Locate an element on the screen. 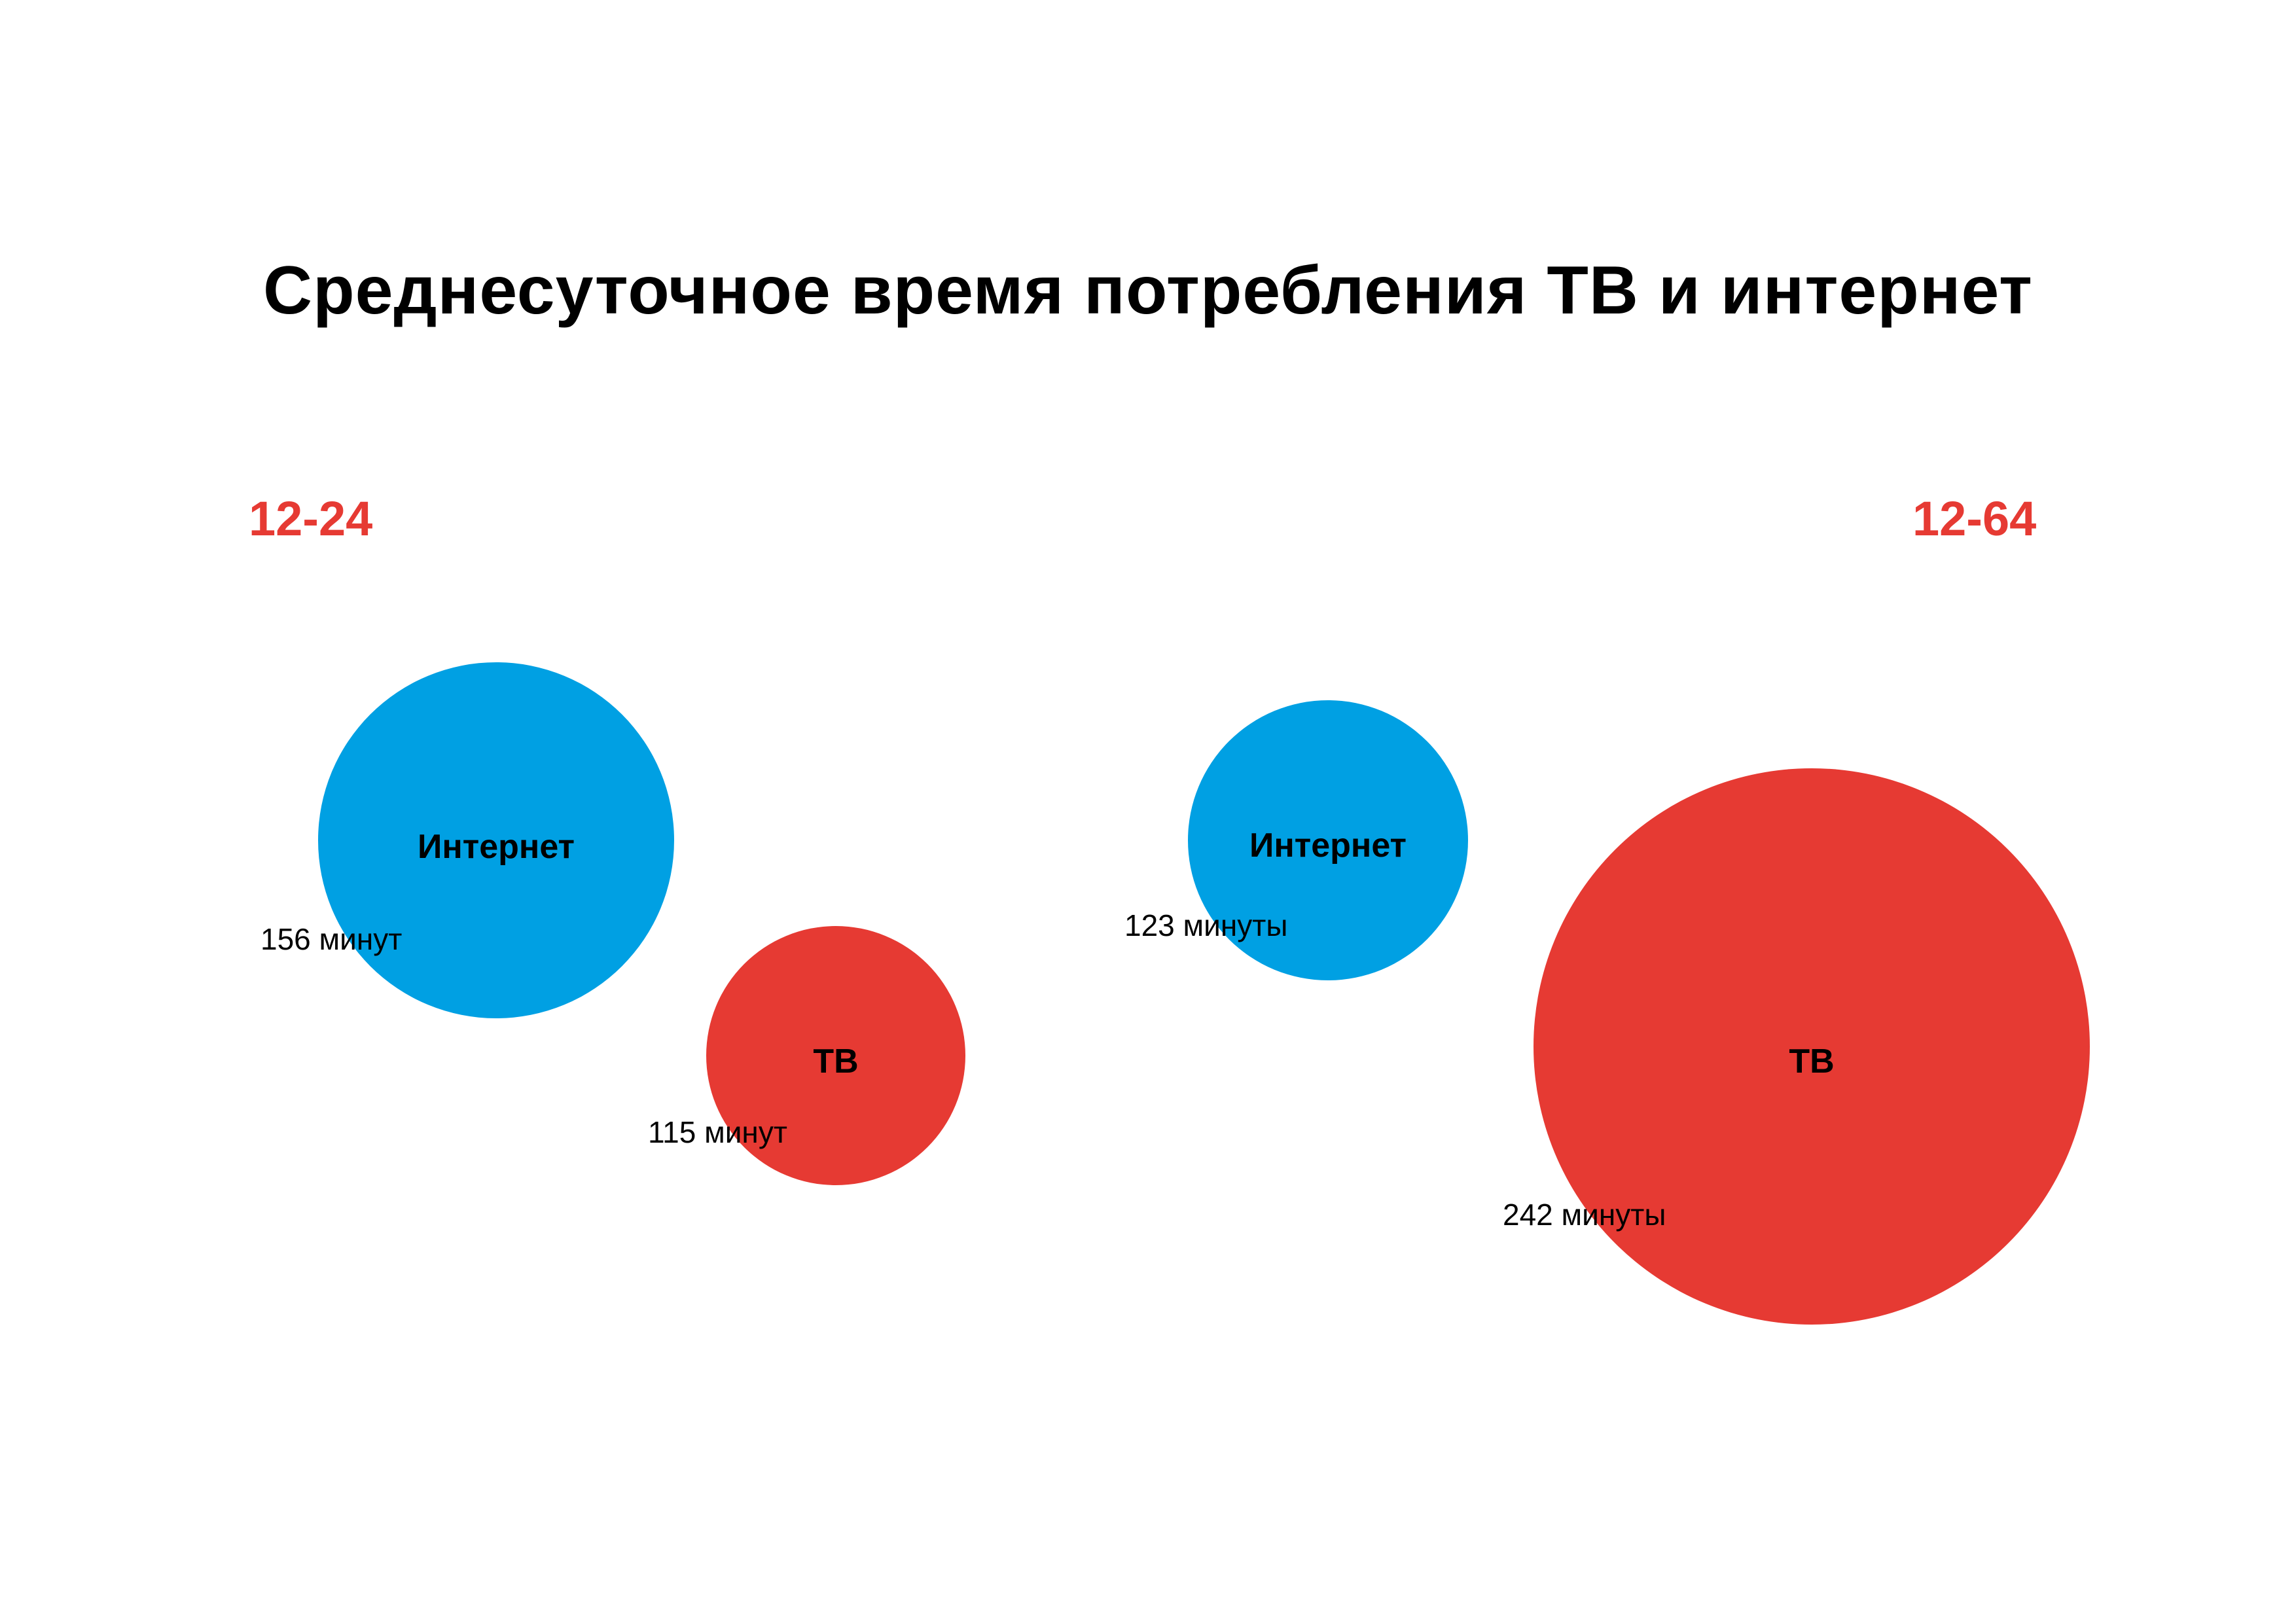  group-label-12-24: 12-24 is located at coordinates (311, 518).